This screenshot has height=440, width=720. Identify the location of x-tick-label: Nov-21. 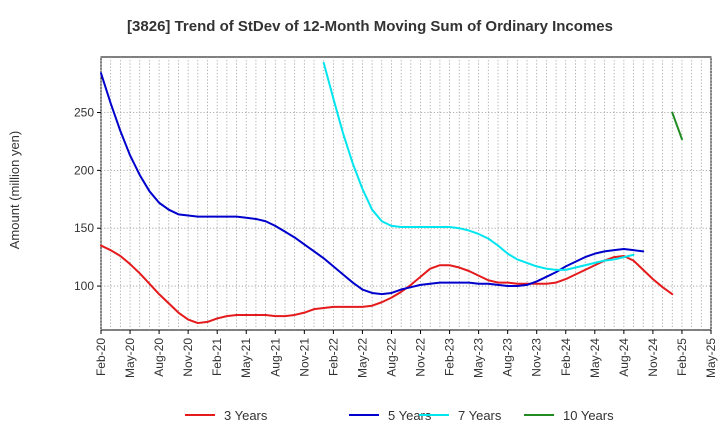
(304, 357).